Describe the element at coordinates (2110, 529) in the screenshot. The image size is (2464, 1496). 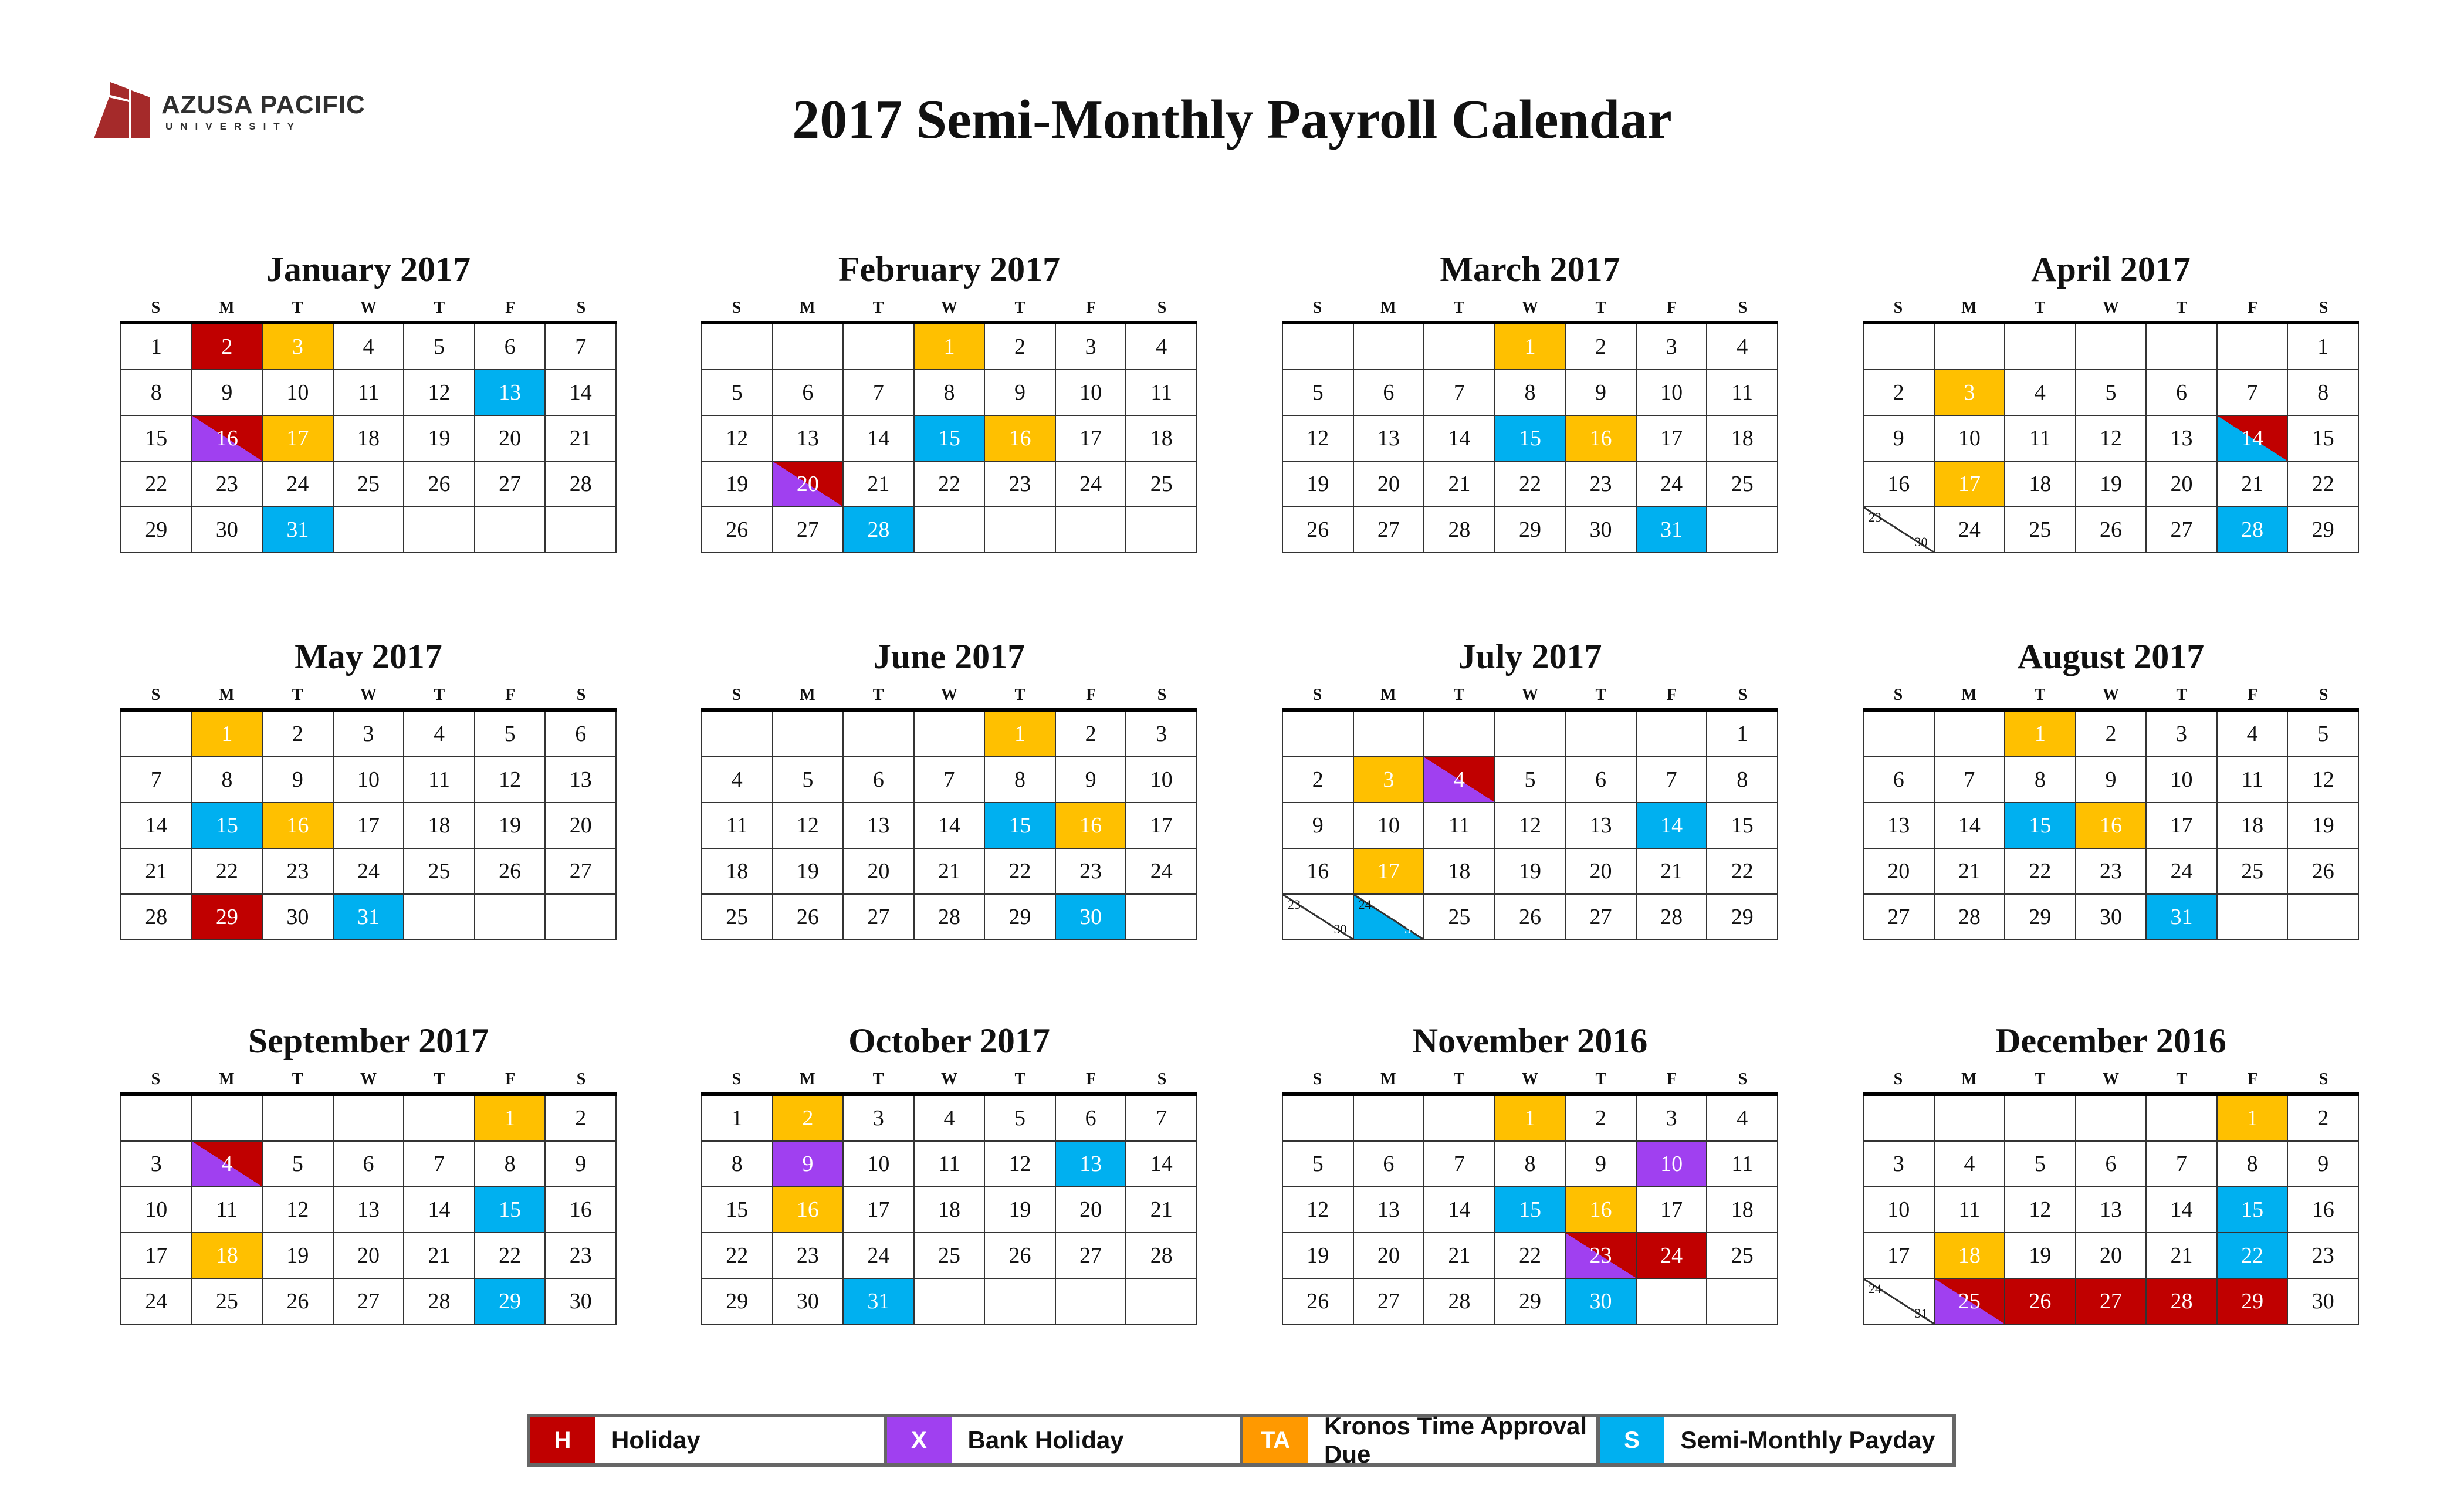
I see `day-cell: 26` at that location.